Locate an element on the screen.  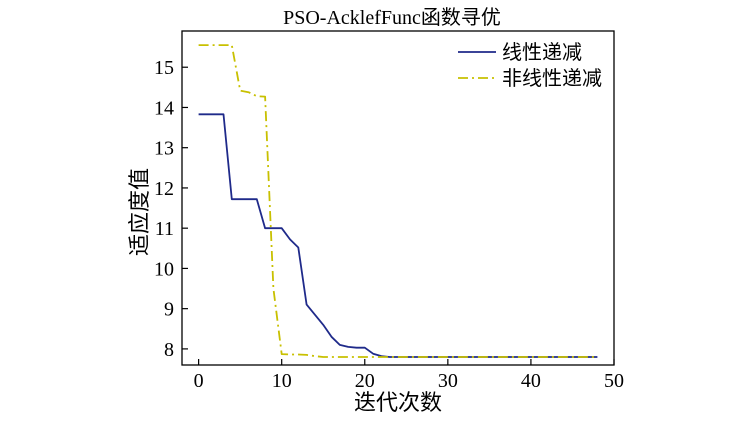
y-tick-label: 15 is located at coordinates (164, 68).